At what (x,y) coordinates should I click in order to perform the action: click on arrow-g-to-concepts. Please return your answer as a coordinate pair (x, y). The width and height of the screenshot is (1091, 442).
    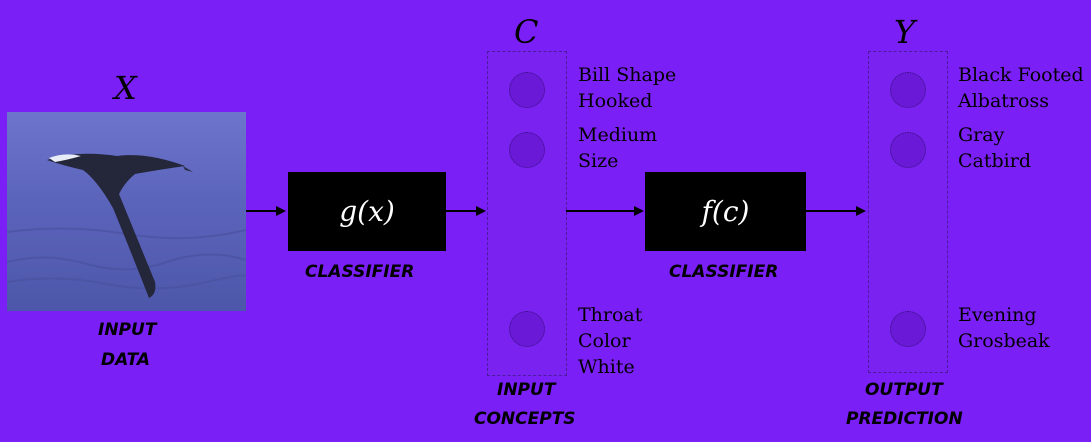
    Looking at the image, I should click on (466, 211).